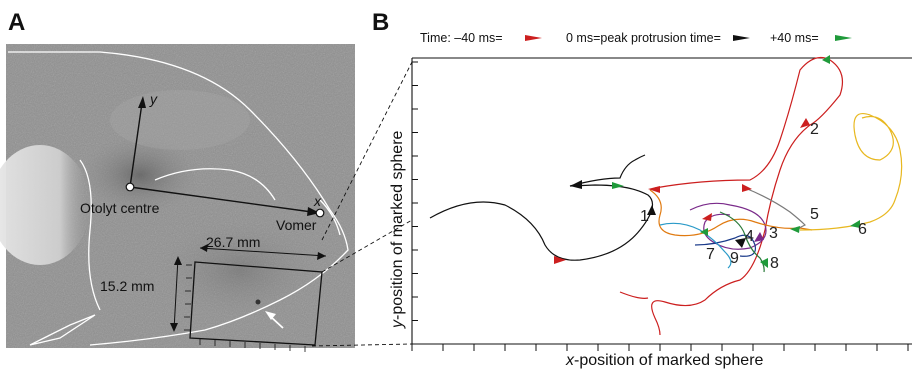  I want to click on legend-plus40-arrow, so click(843, 38).